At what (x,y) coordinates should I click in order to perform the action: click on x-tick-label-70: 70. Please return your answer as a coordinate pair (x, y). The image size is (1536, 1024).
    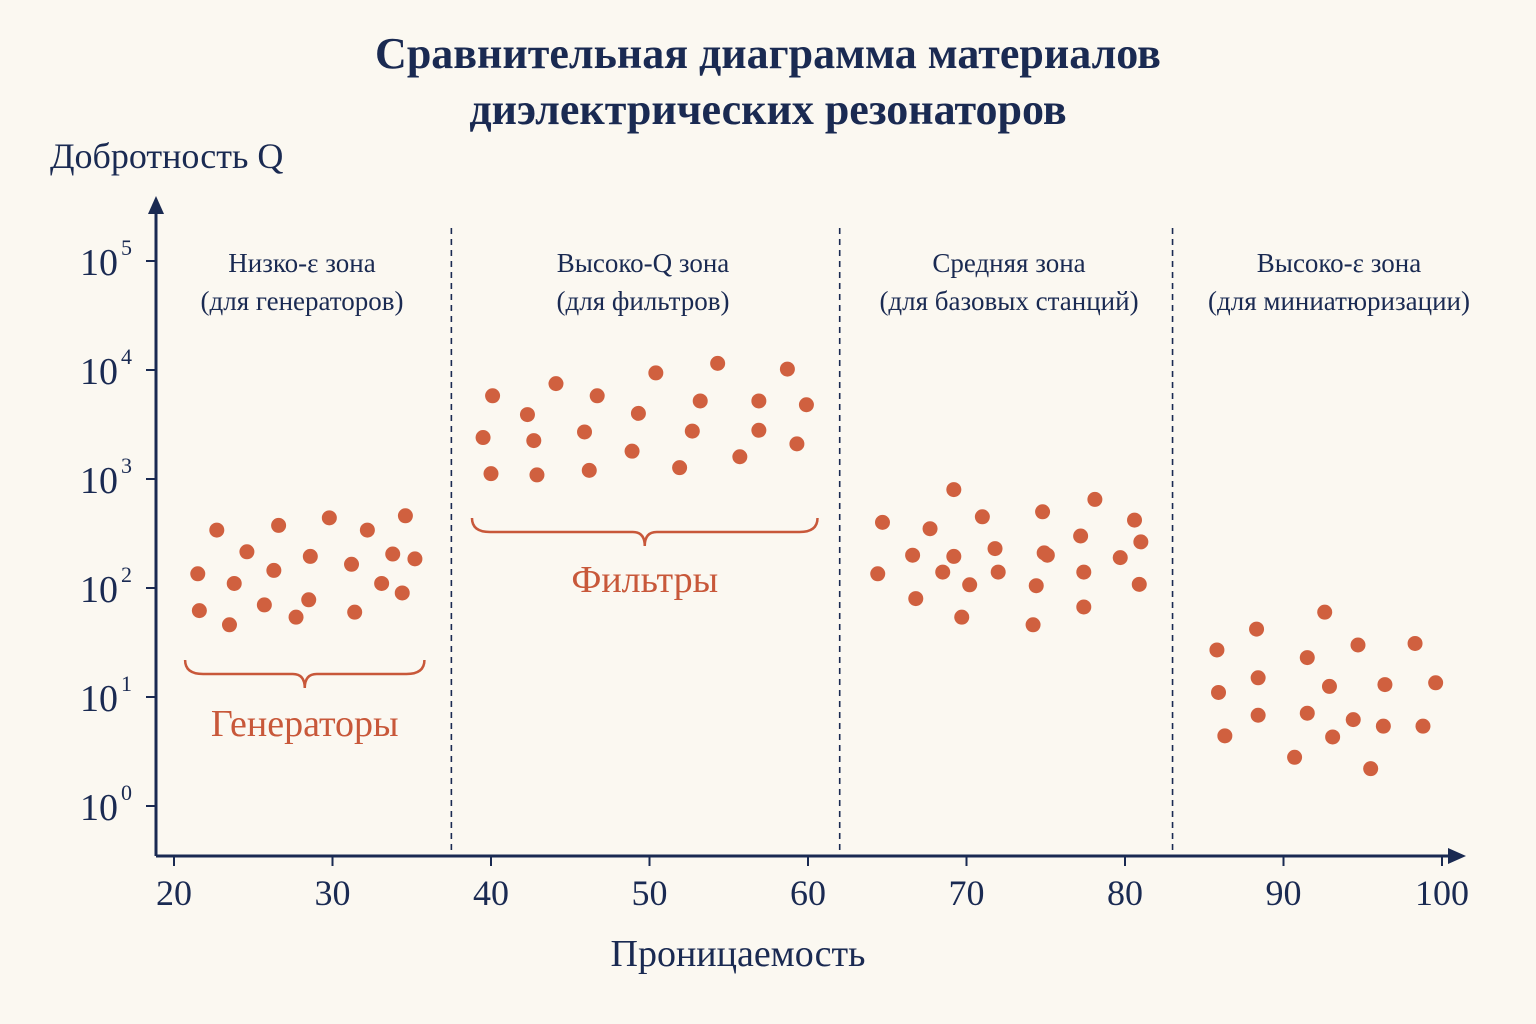
    Looking at the image, I should click on (967, 893).